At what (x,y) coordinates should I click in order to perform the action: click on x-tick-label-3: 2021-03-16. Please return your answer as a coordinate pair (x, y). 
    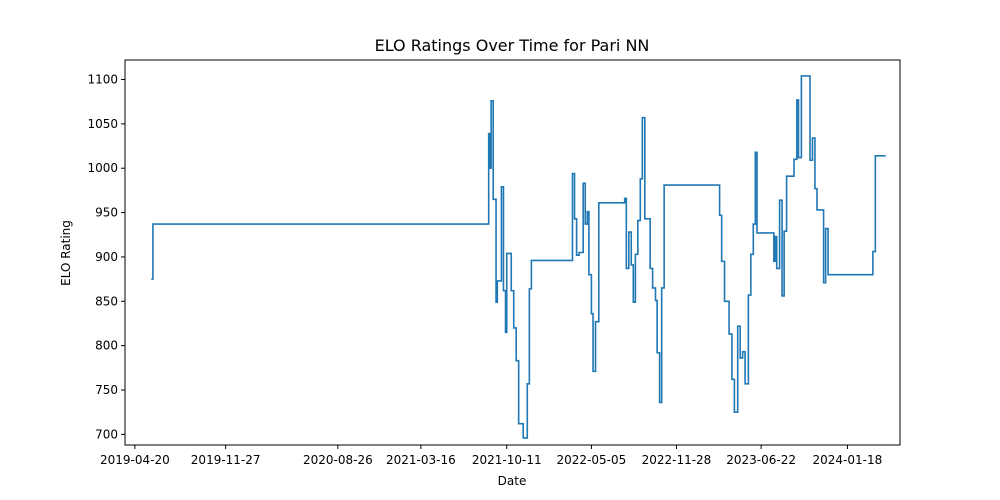
    Looking at the image, I should click on (421, 460).